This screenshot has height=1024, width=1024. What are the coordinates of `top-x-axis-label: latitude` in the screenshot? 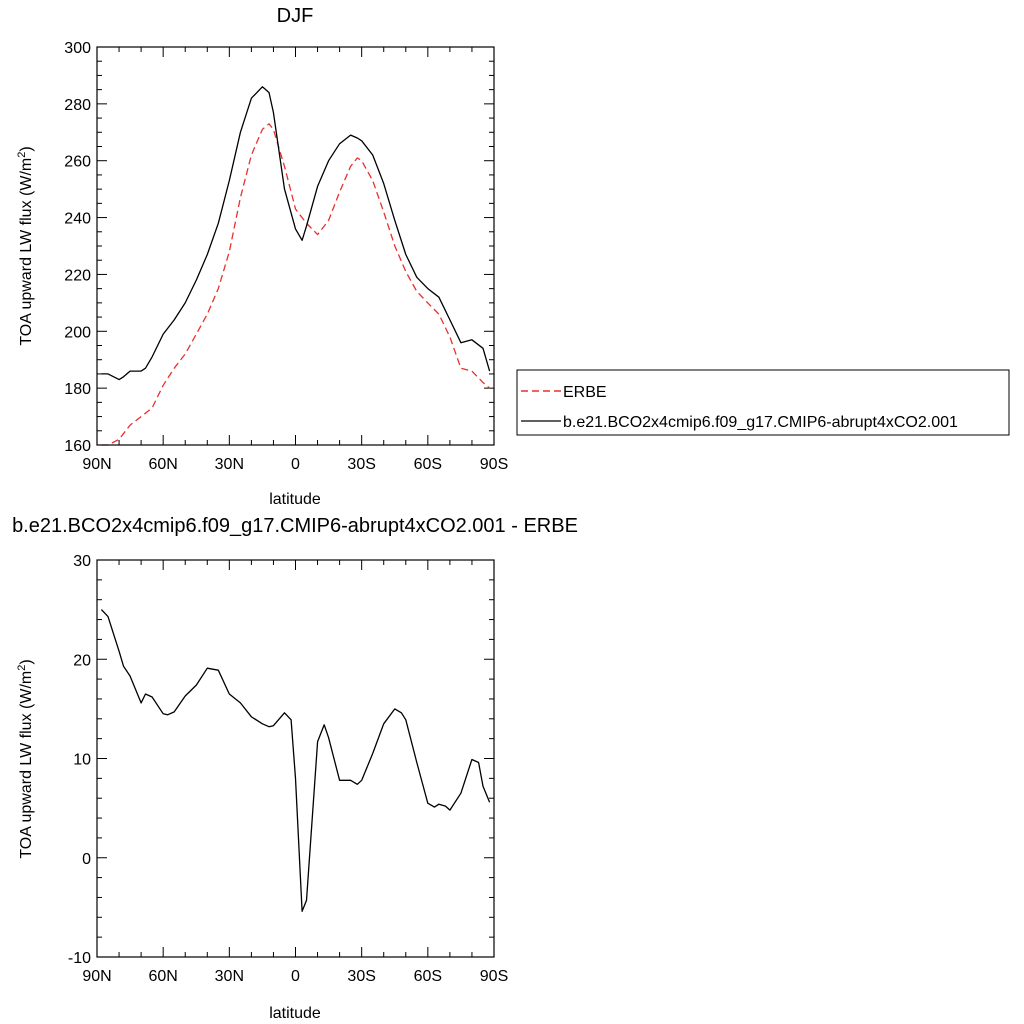 It's located at (295, 499).